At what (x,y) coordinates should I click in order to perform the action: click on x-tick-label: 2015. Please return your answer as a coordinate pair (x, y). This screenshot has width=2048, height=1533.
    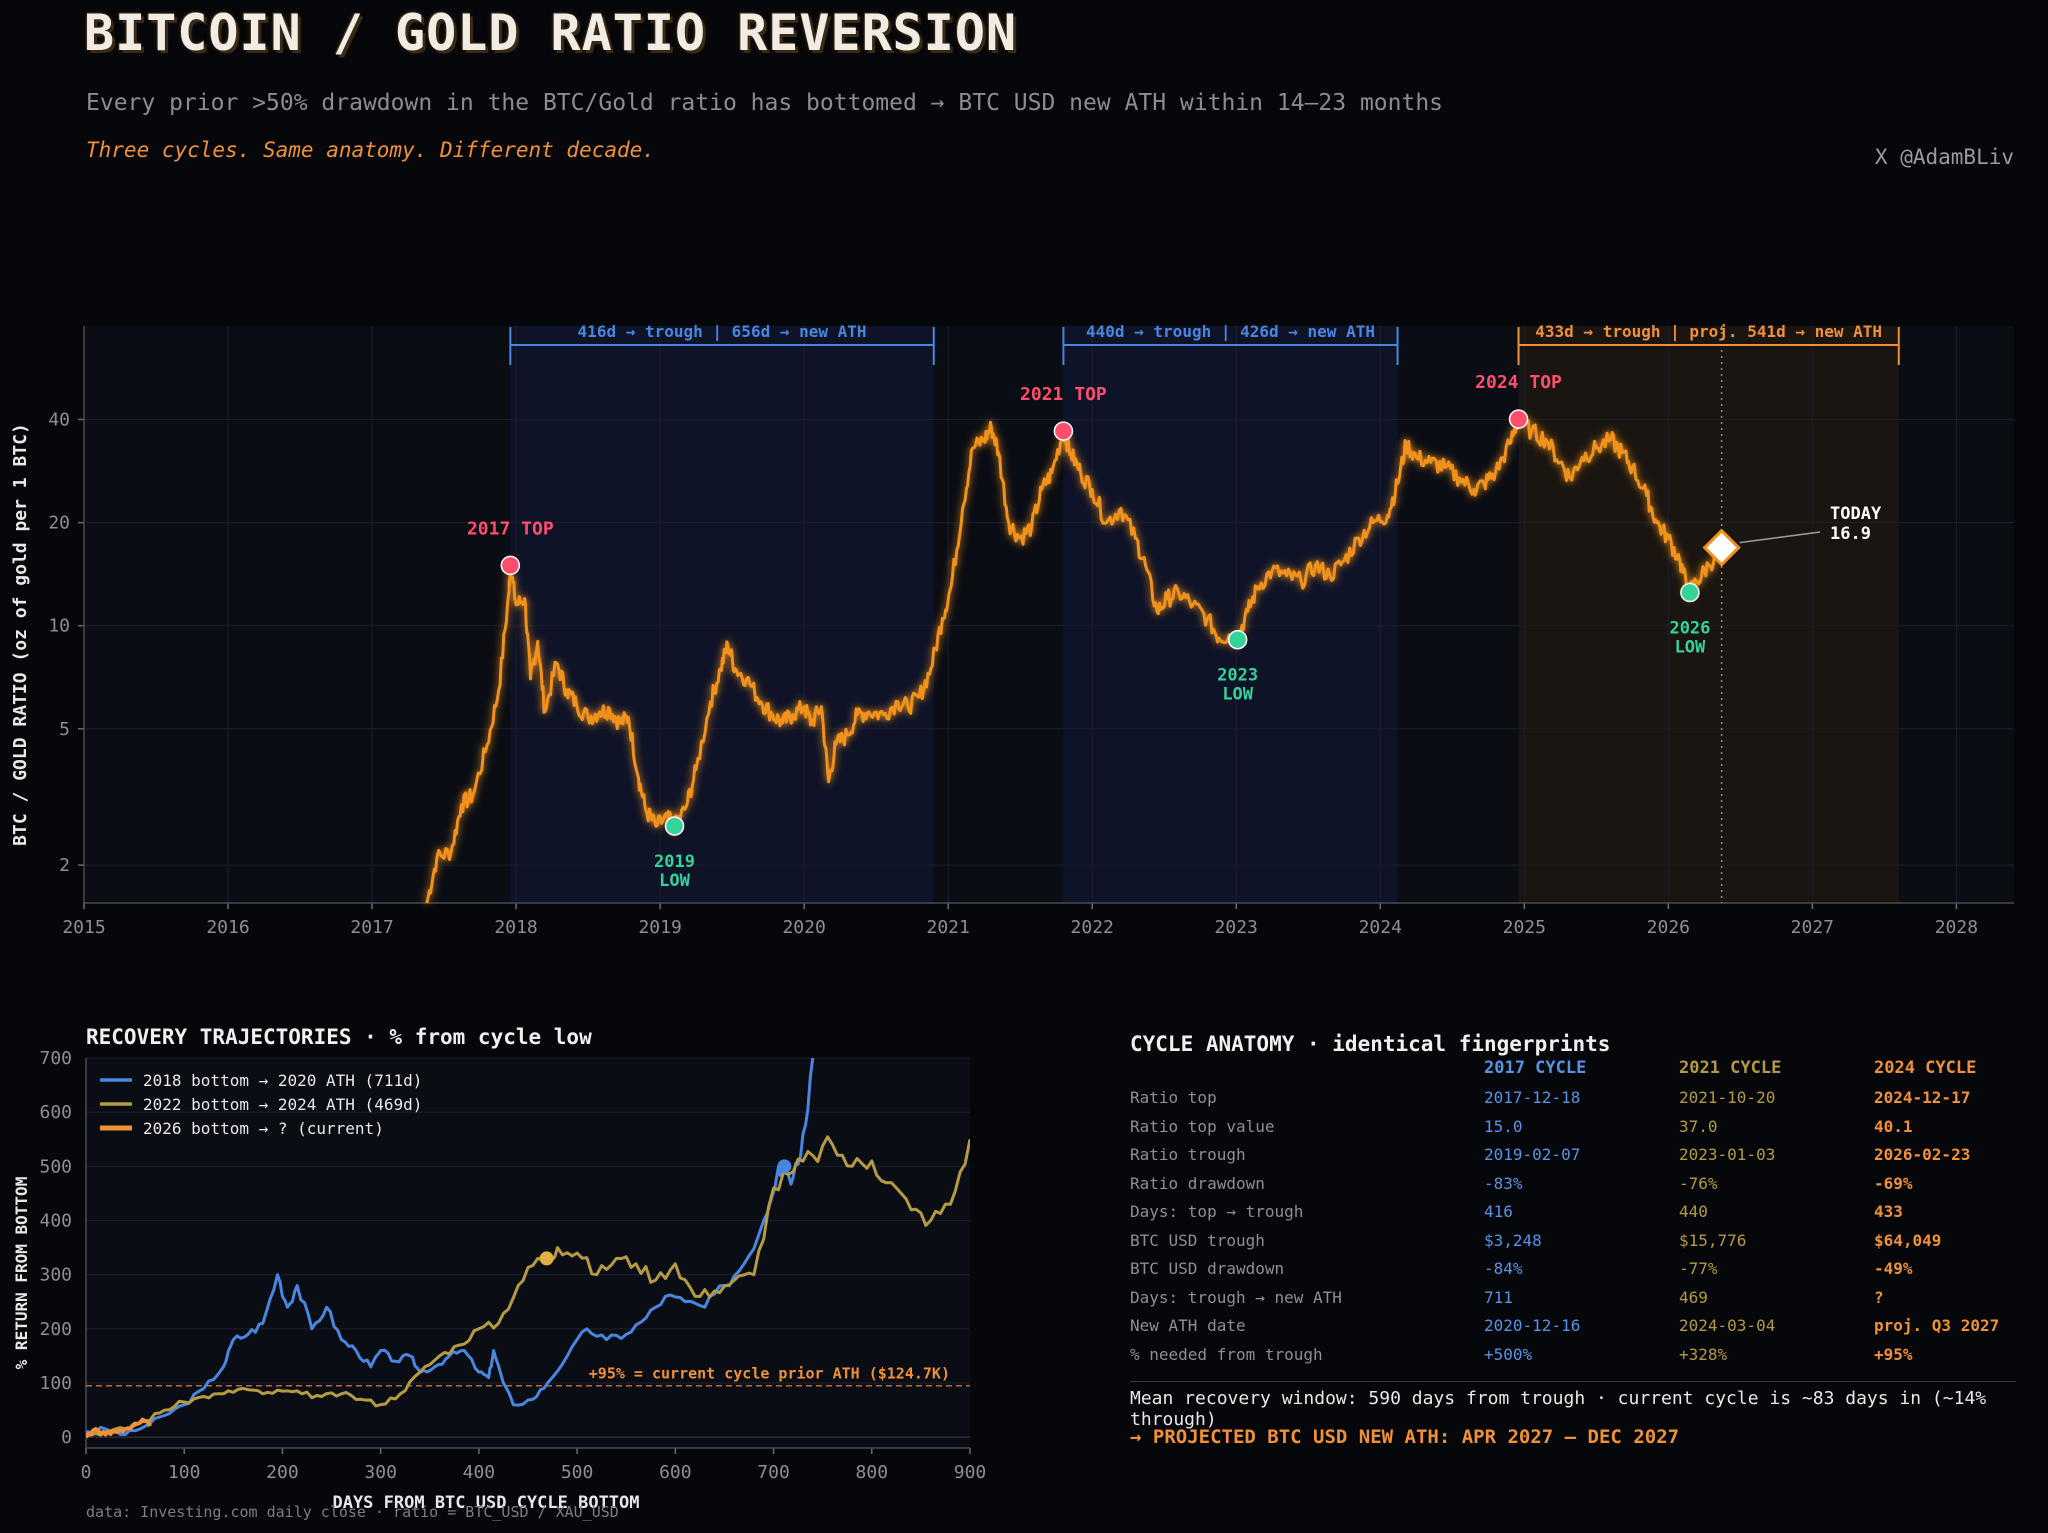
    Looking at the image, I should click on (83, 927).